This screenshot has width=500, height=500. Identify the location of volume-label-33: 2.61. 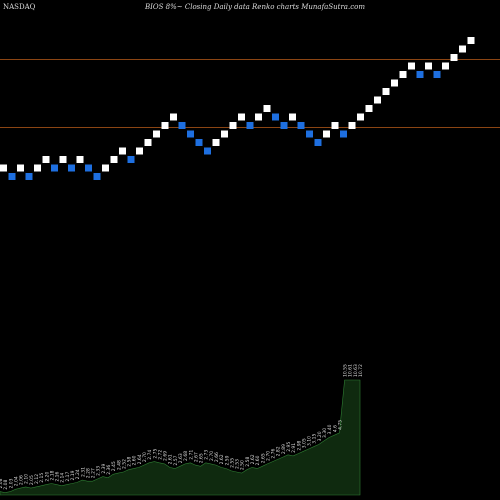
(171, 459).